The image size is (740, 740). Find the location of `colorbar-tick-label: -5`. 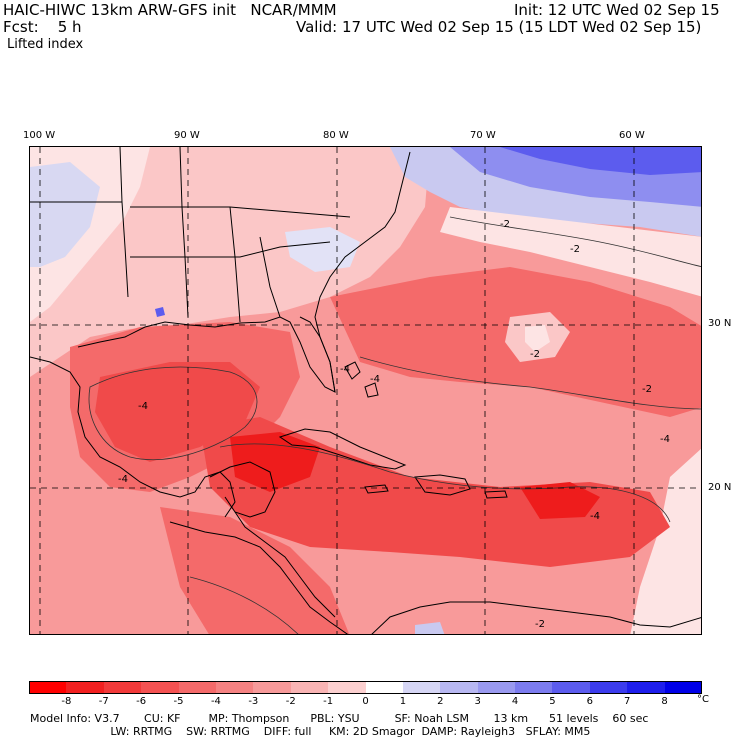

colorbar-tick-label: -5 is located at coordinates (178, 701).